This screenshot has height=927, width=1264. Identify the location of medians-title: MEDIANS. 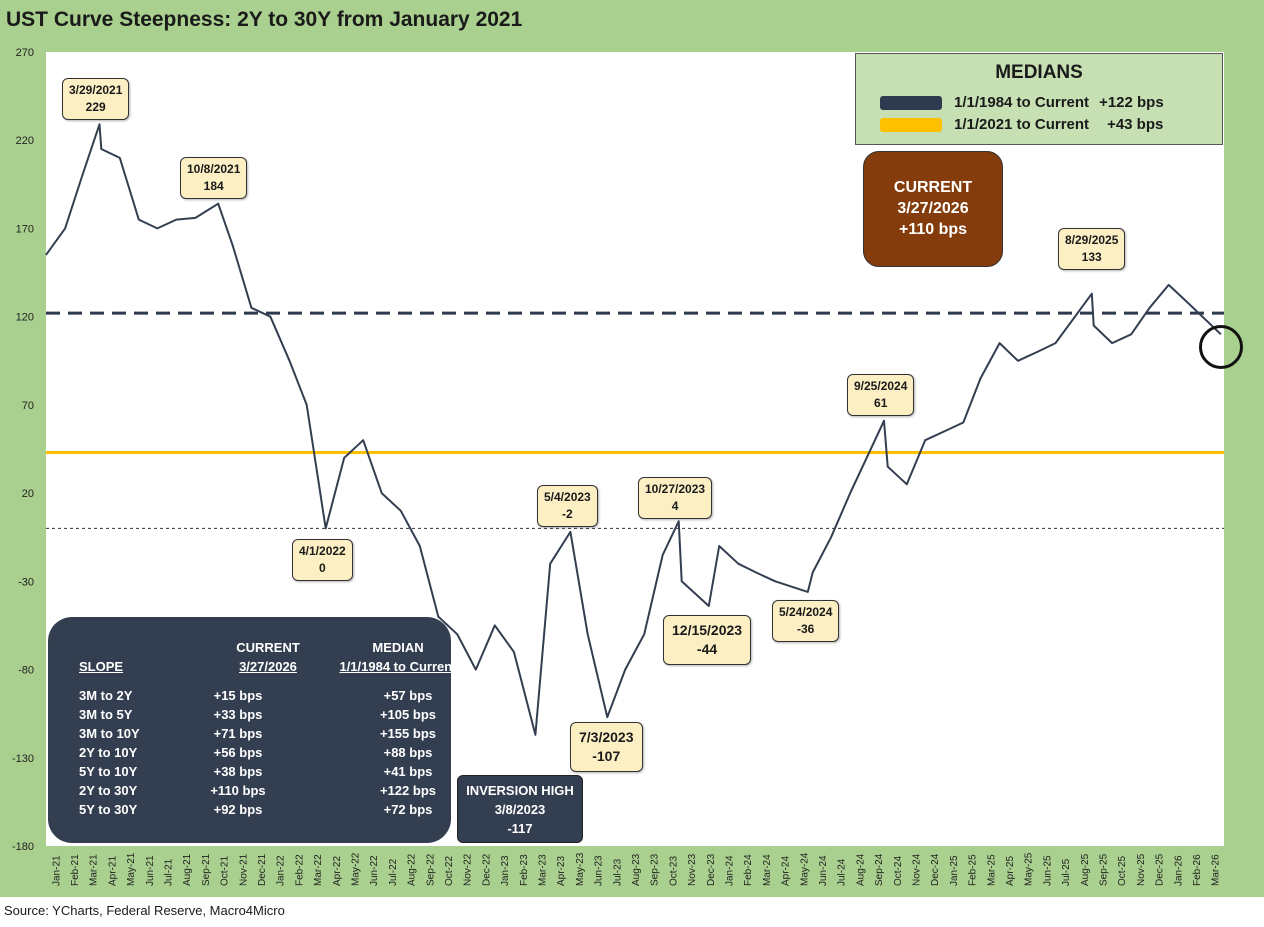
(1039, 72).